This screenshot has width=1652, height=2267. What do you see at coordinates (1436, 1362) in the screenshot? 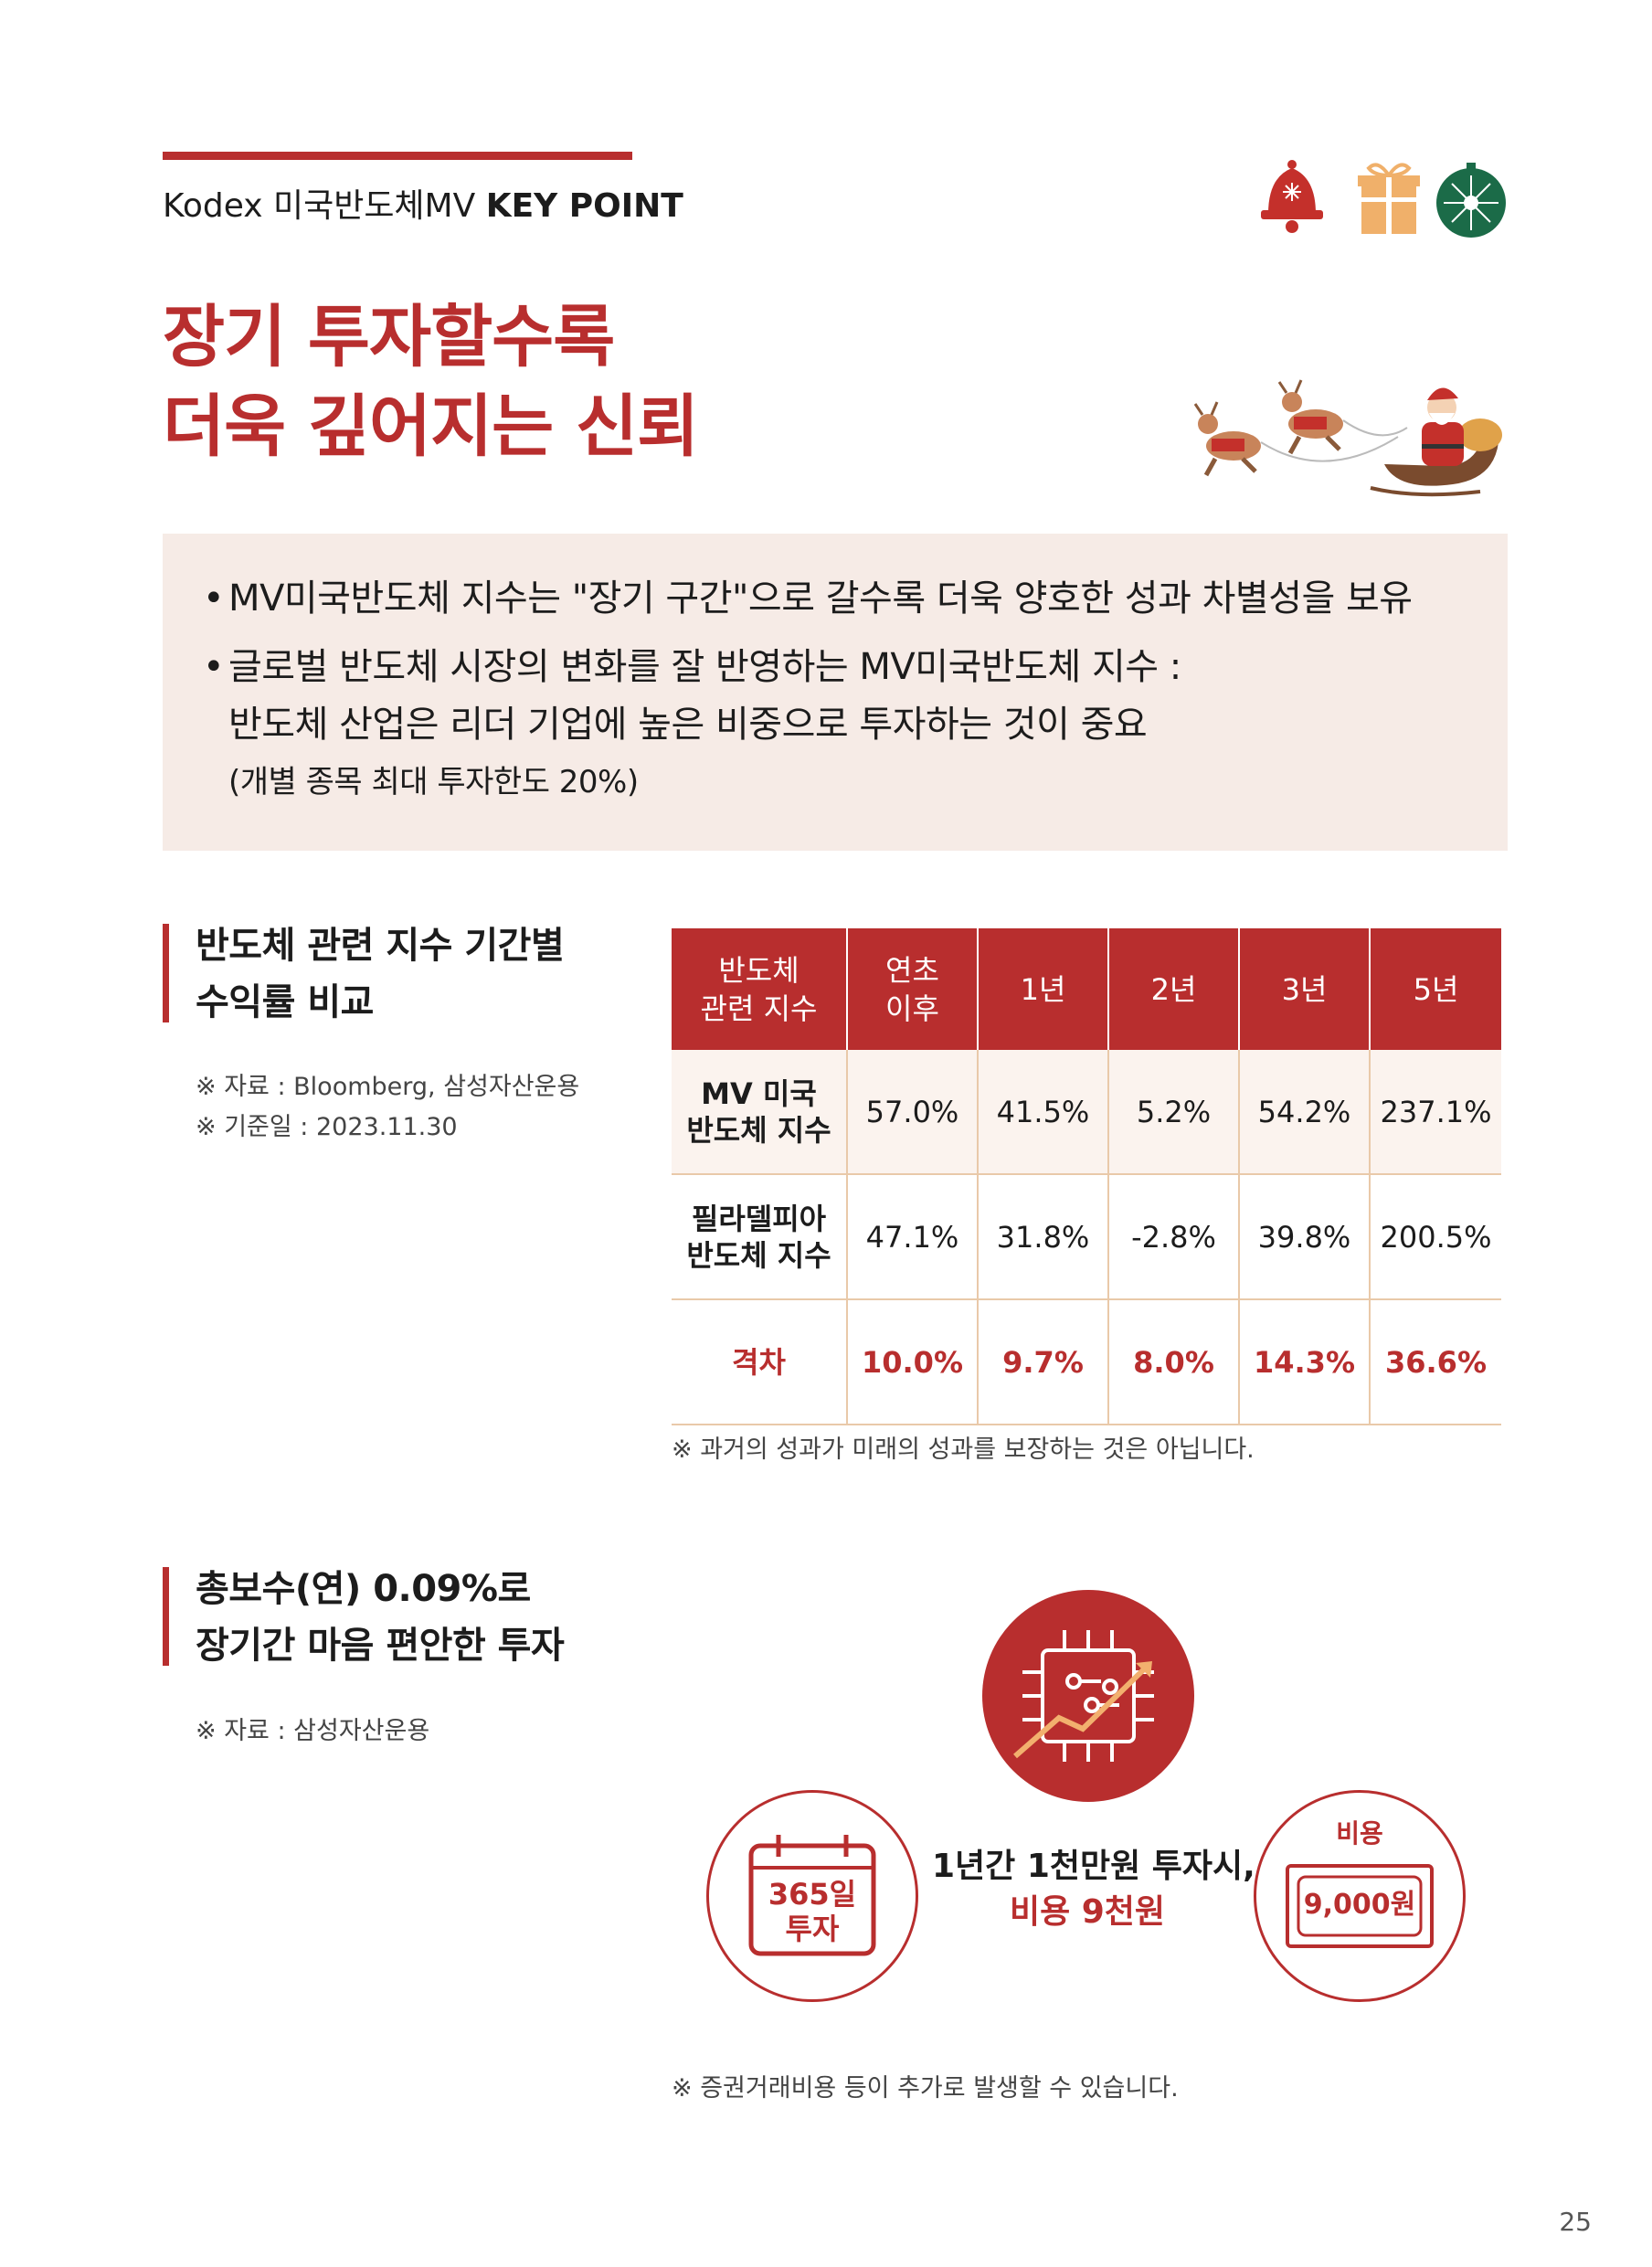
I see `table-cell: 36.6%` at bounding box center [1436, 1362].